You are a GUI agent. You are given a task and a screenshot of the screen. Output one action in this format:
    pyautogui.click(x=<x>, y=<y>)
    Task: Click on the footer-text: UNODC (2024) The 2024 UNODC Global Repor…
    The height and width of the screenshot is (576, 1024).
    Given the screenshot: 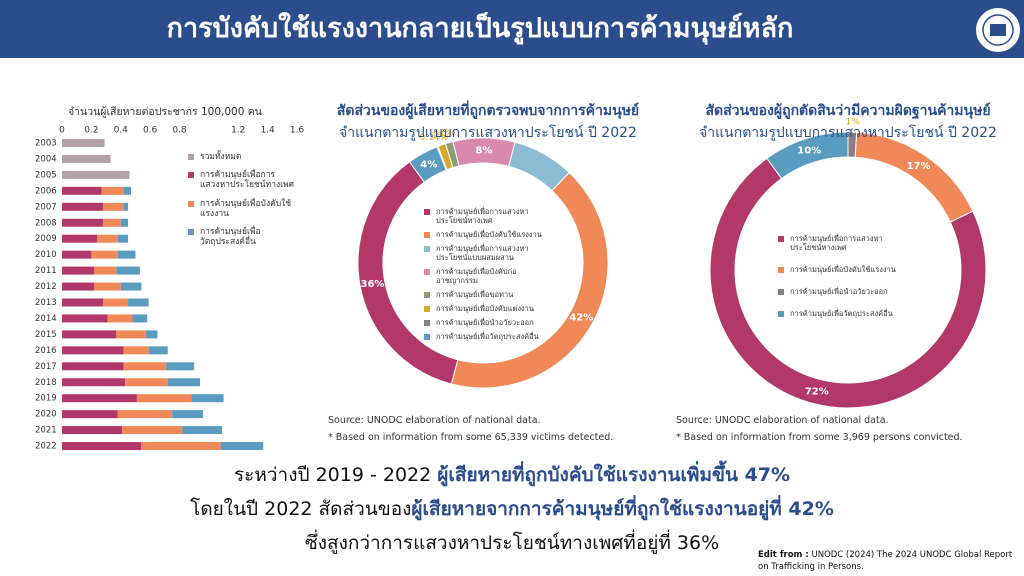 What is the action you would take?
    pyautogui.click(x=885, y=561)
    